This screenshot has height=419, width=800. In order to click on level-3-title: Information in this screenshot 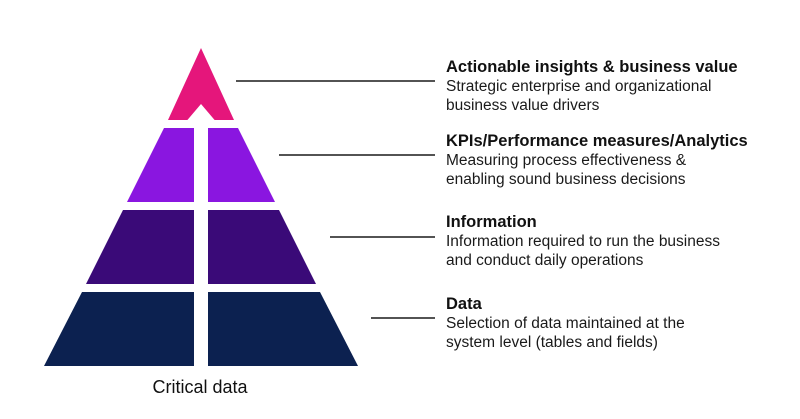, I will do `click(491, 222)`.